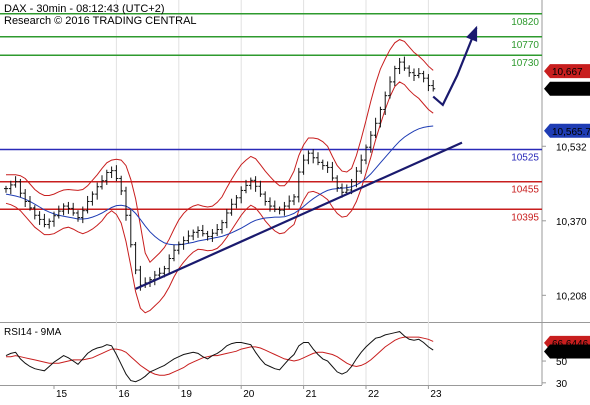 This screenshot has height=405, width=590. Describe the element at coordinates (525, 217) in the screenshot. I see `support-line-label: 10395` at that location.